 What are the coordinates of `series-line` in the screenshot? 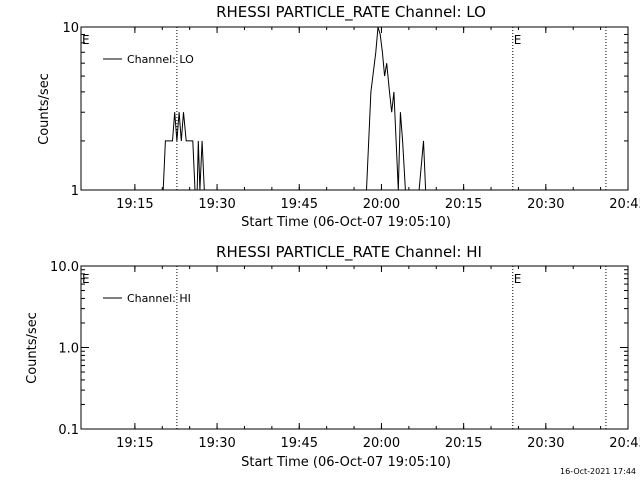 It's located at (293, 108).